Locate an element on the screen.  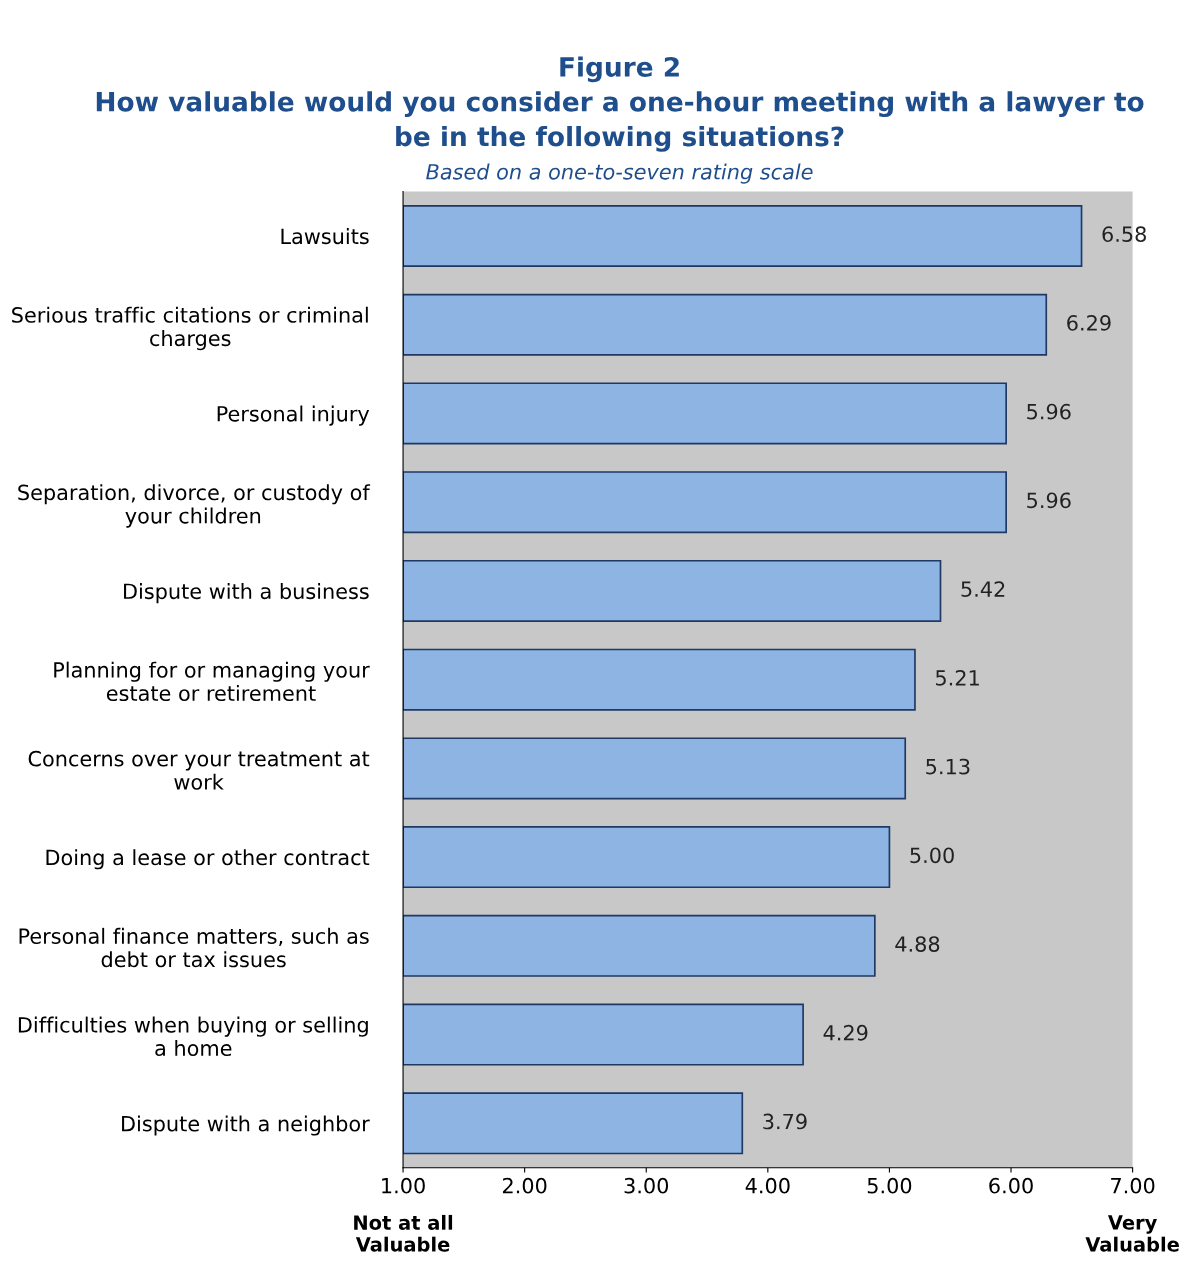
y-tick-label: Personal injury is located at coordinates (293, 415).